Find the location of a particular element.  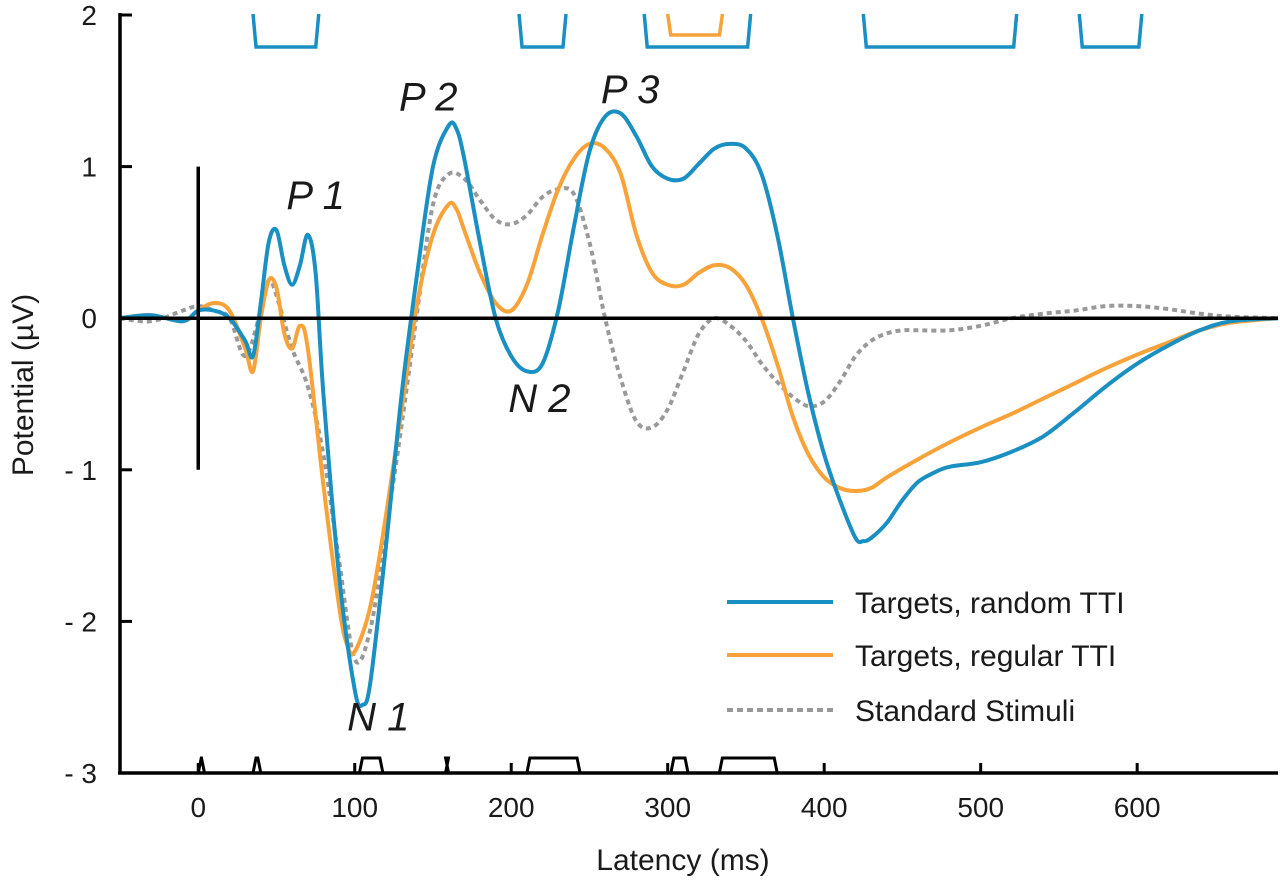

y-axis-title: Potential (µV) is located at coordinates (23, 385).